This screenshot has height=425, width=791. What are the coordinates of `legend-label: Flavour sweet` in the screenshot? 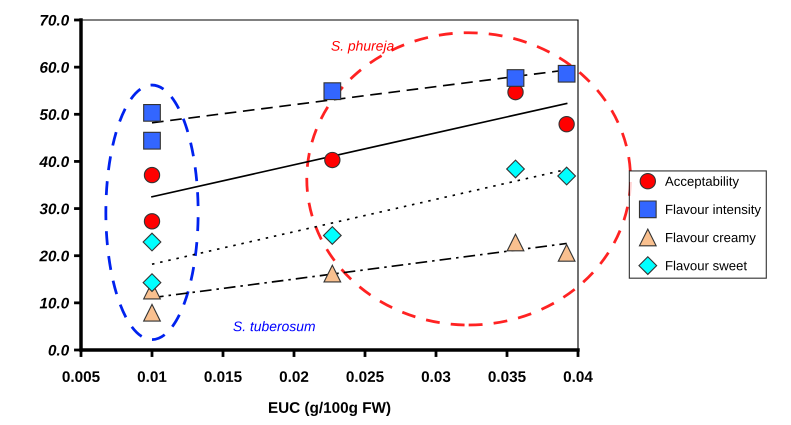 It's located at (706, 265).